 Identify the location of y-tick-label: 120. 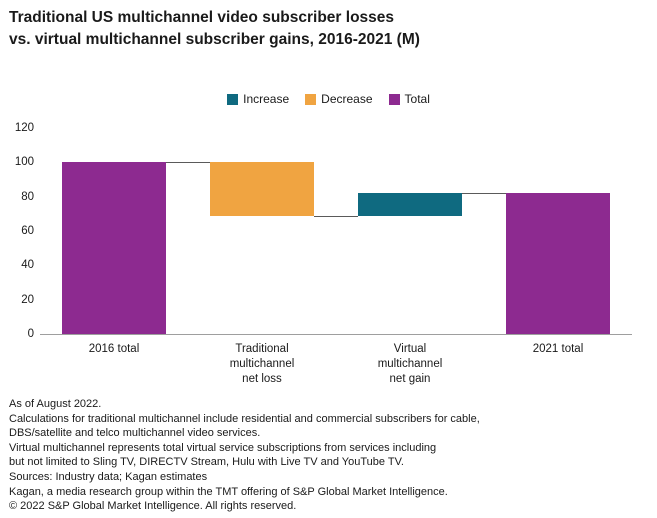
(24, 128).